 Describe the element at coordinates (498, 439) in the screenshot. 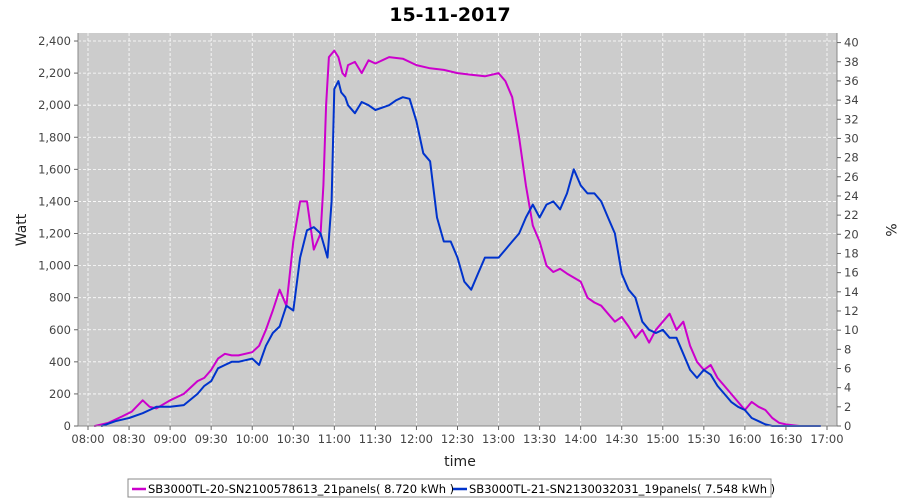

I see `x-tick-label: 13:00` at that location.